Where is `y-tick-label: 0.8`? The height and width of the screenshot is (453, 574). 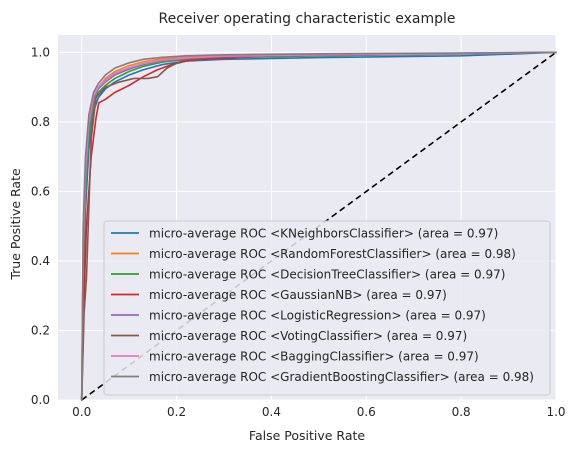 y-tick-label: 0.8 is located at coordinates (40, 122).